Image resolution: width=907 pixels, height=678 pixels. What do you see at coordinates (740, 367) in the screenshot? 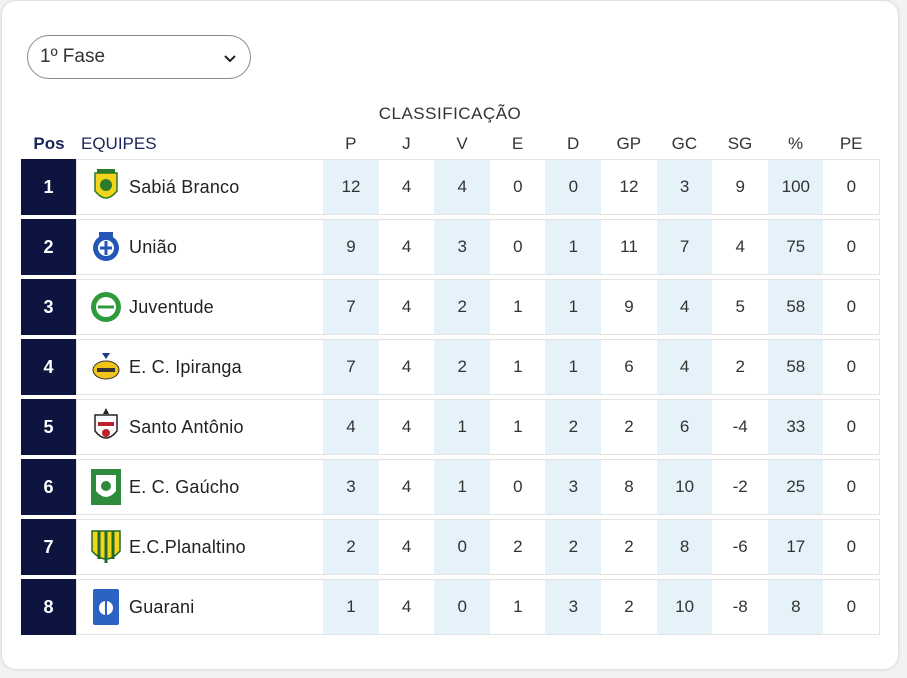
I see `stat-sg: 2` at bounding box center [740, 367].